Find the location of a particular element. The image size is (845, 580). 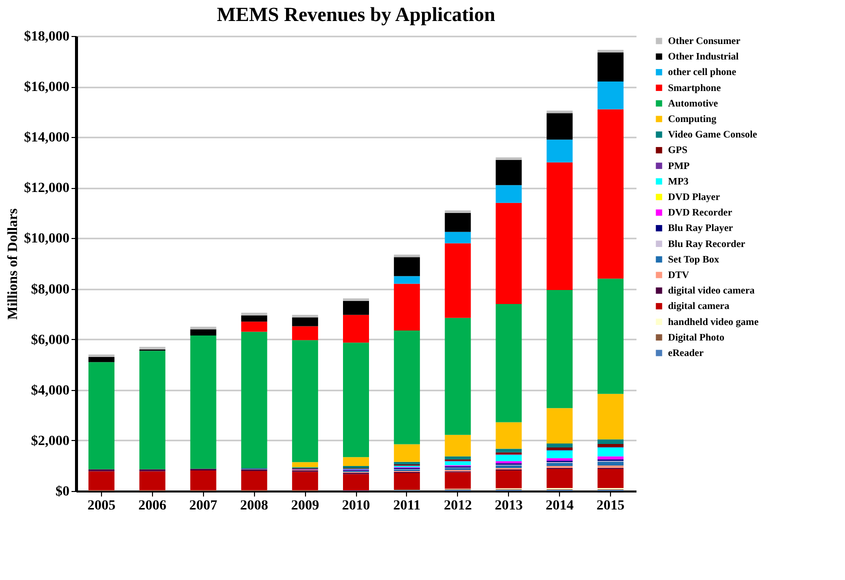

x-tick-label: 2013 is located at coordinates (508, 506).